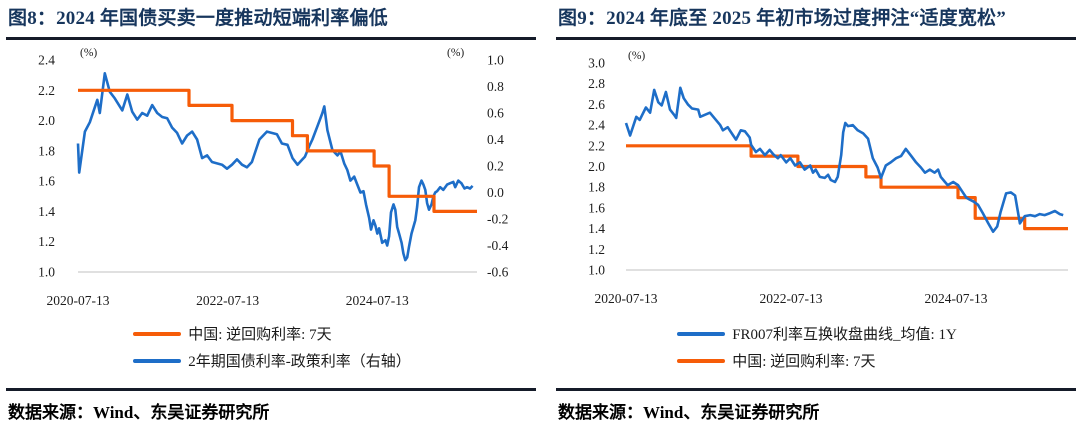 This screenshot has height=428, width=1080. Describe the element at coordinates (497, 219) in the screenshot. I see `axis-tick-label: -0.2` at that location.